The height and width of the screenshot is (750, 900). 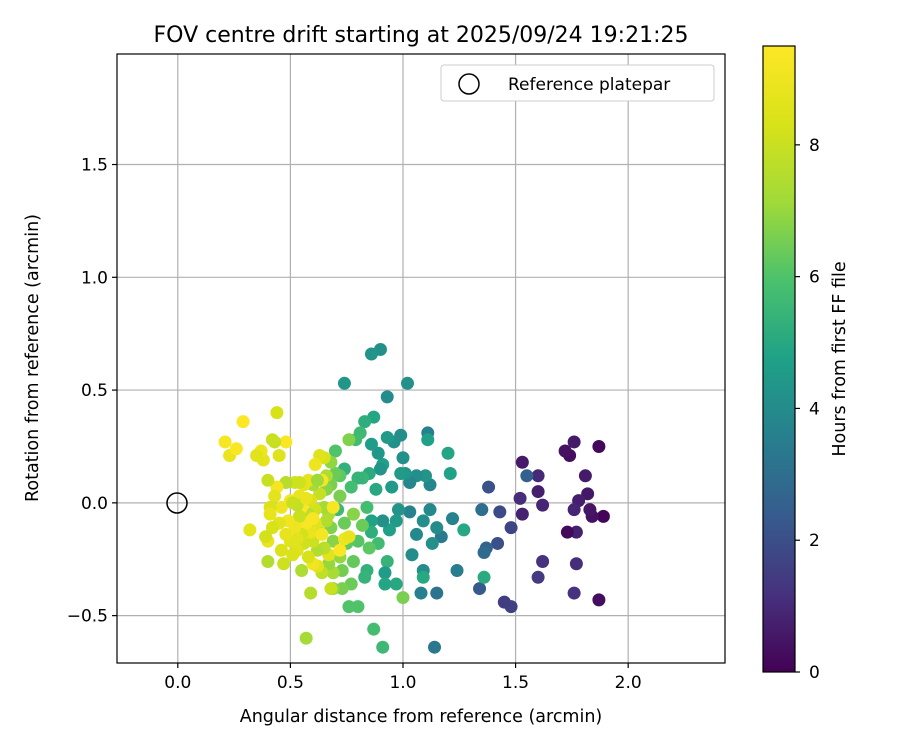 What do you see at coordinates (814, 541) in the screenshot?
I see `colorbar-tick-label: 2` at bounding box center [814, 541].